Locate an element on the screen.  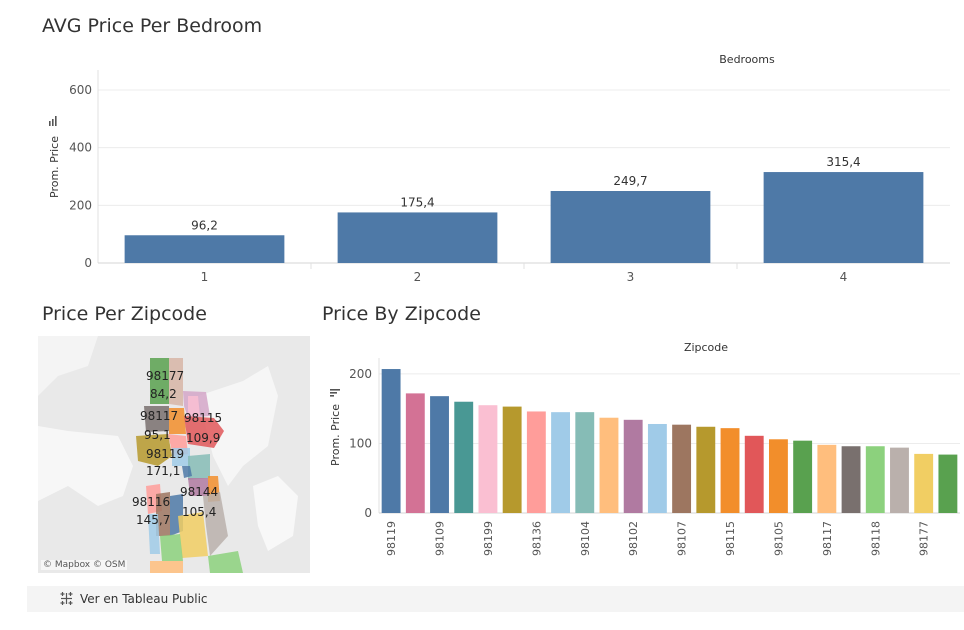
x-tick-label: 98118 is located at coordinates (875, 538).